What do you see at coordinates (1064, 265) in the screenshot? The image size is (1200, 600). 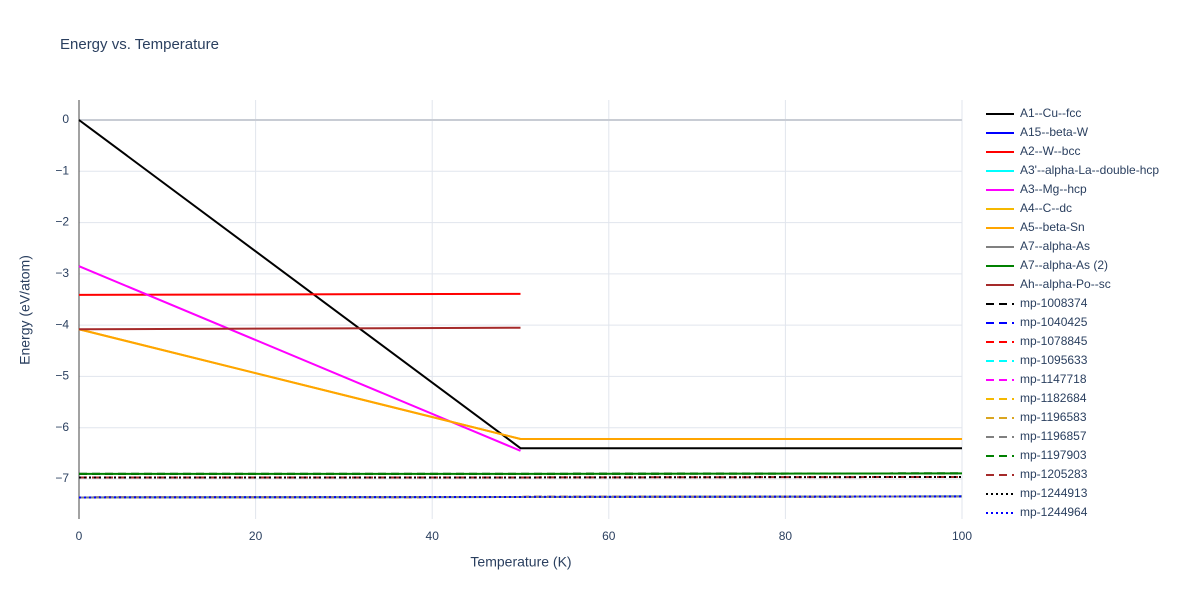 I see `legend-label: A7--alpha-As (2)` at bounding box center [1064, 265].